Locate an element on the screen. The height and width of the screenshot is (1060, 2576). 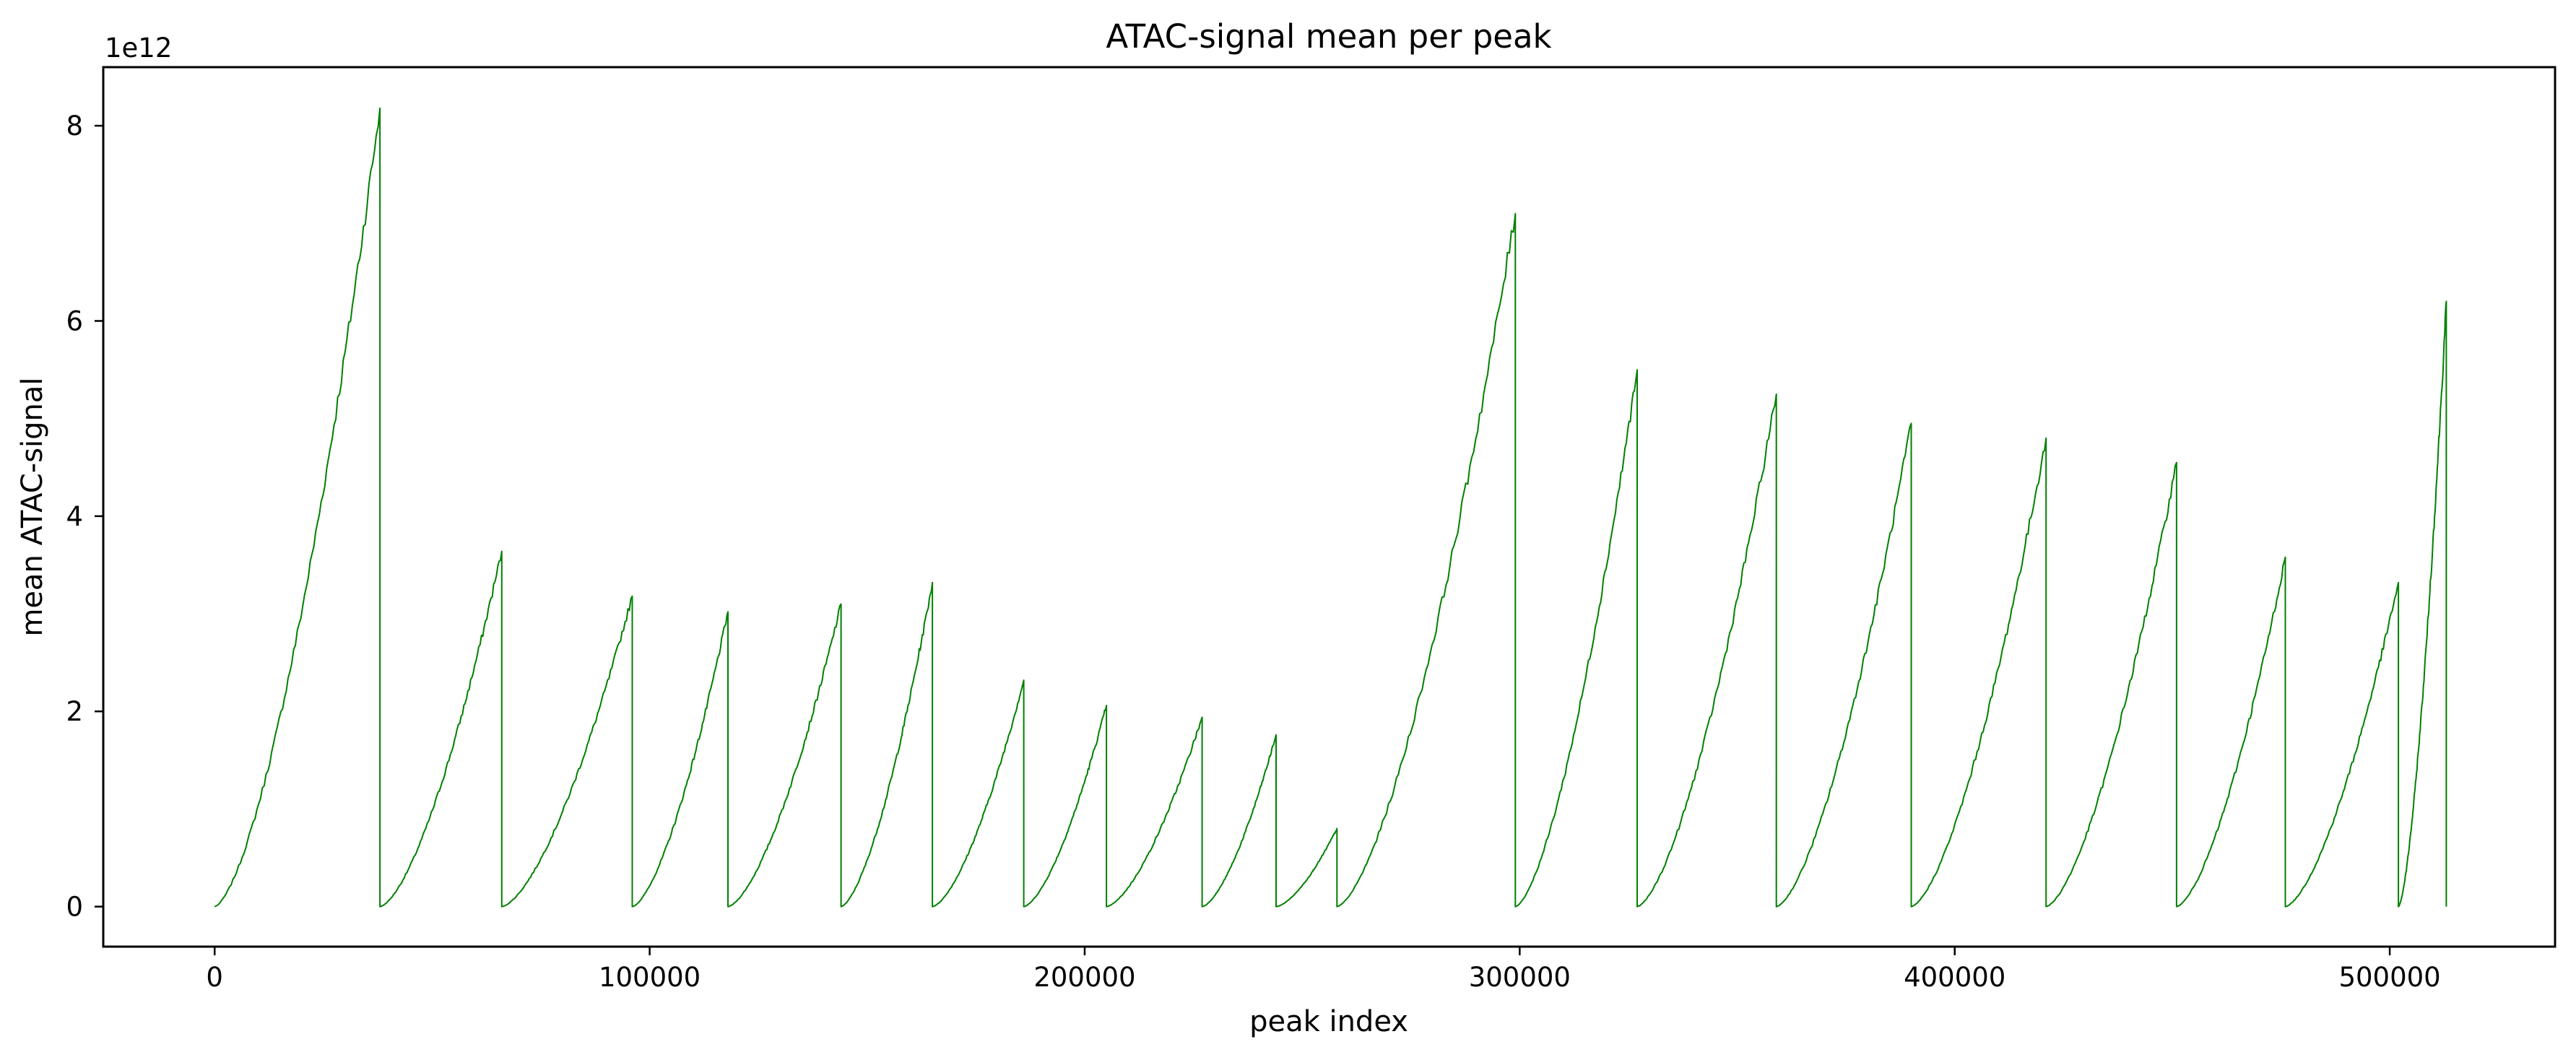
x-tick-label: 300000 is located at coordinates (1520, 977).